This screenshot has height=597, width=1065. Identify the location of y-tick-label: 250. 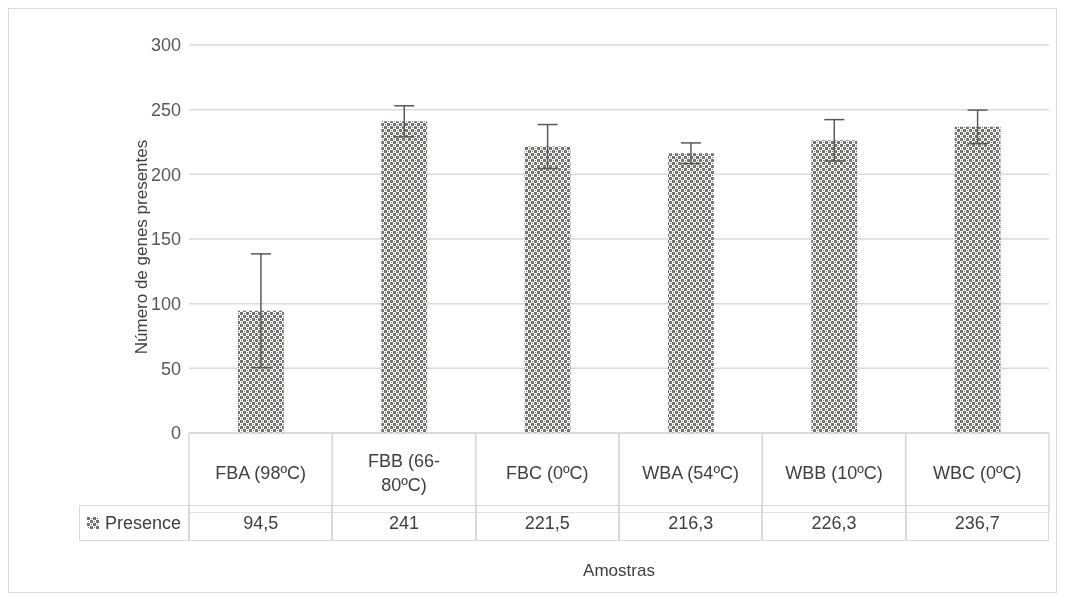
(165, 110).